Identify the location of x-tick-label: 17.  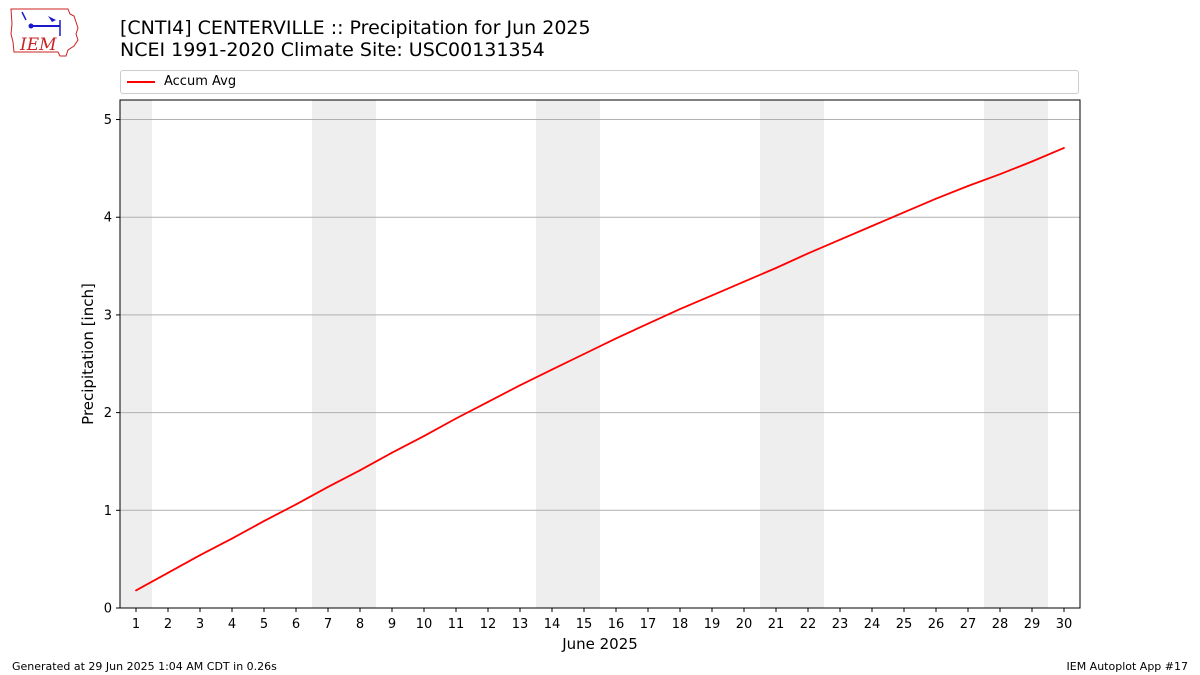
(648, 624).